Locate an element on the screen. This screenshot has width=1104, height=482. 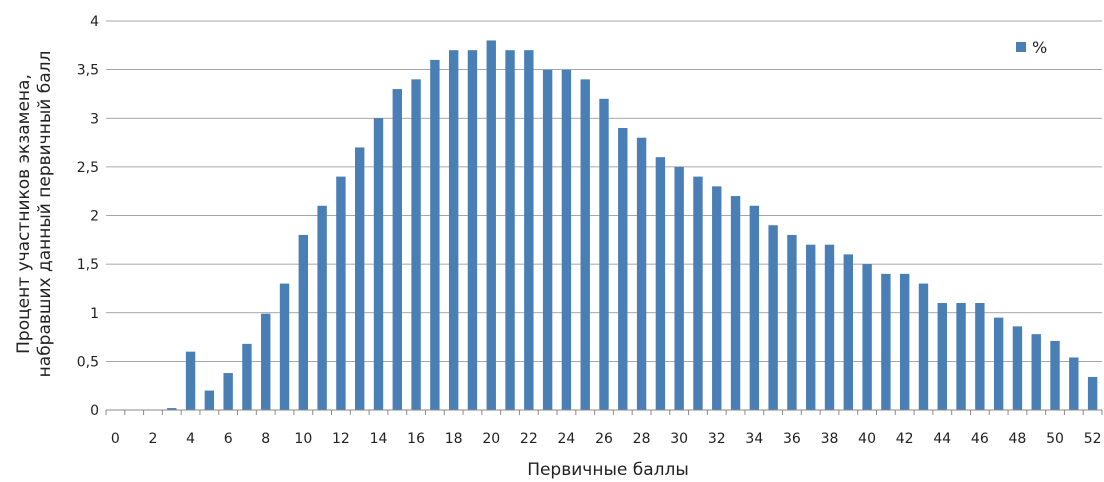
x-tick-label: 24 is located at coordinates (567, 439).